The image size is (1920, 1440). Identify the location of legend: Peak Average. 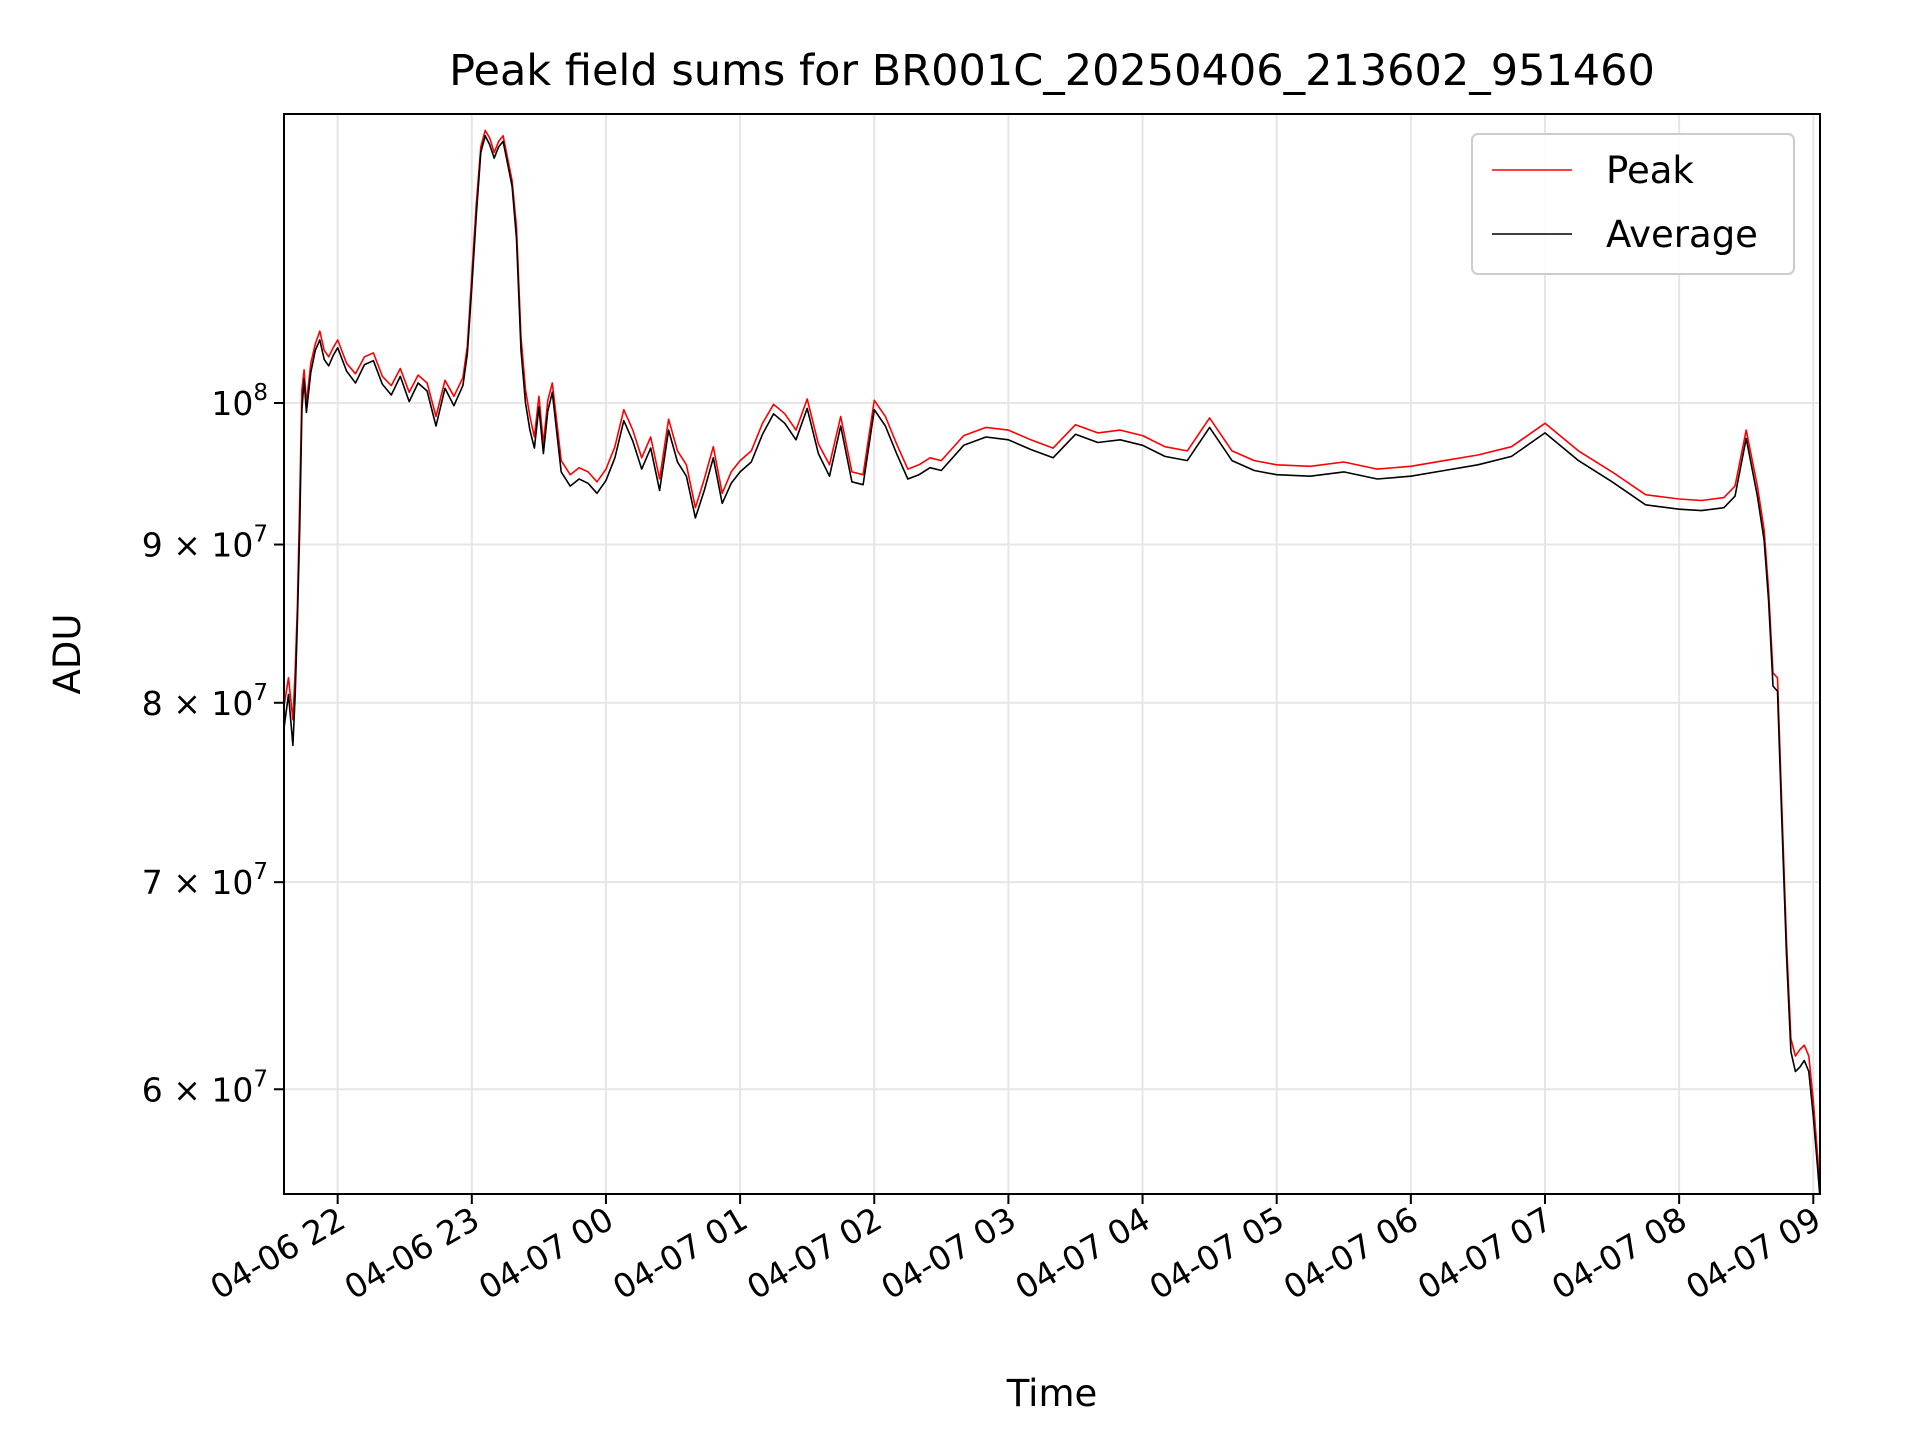
(1633, 204).